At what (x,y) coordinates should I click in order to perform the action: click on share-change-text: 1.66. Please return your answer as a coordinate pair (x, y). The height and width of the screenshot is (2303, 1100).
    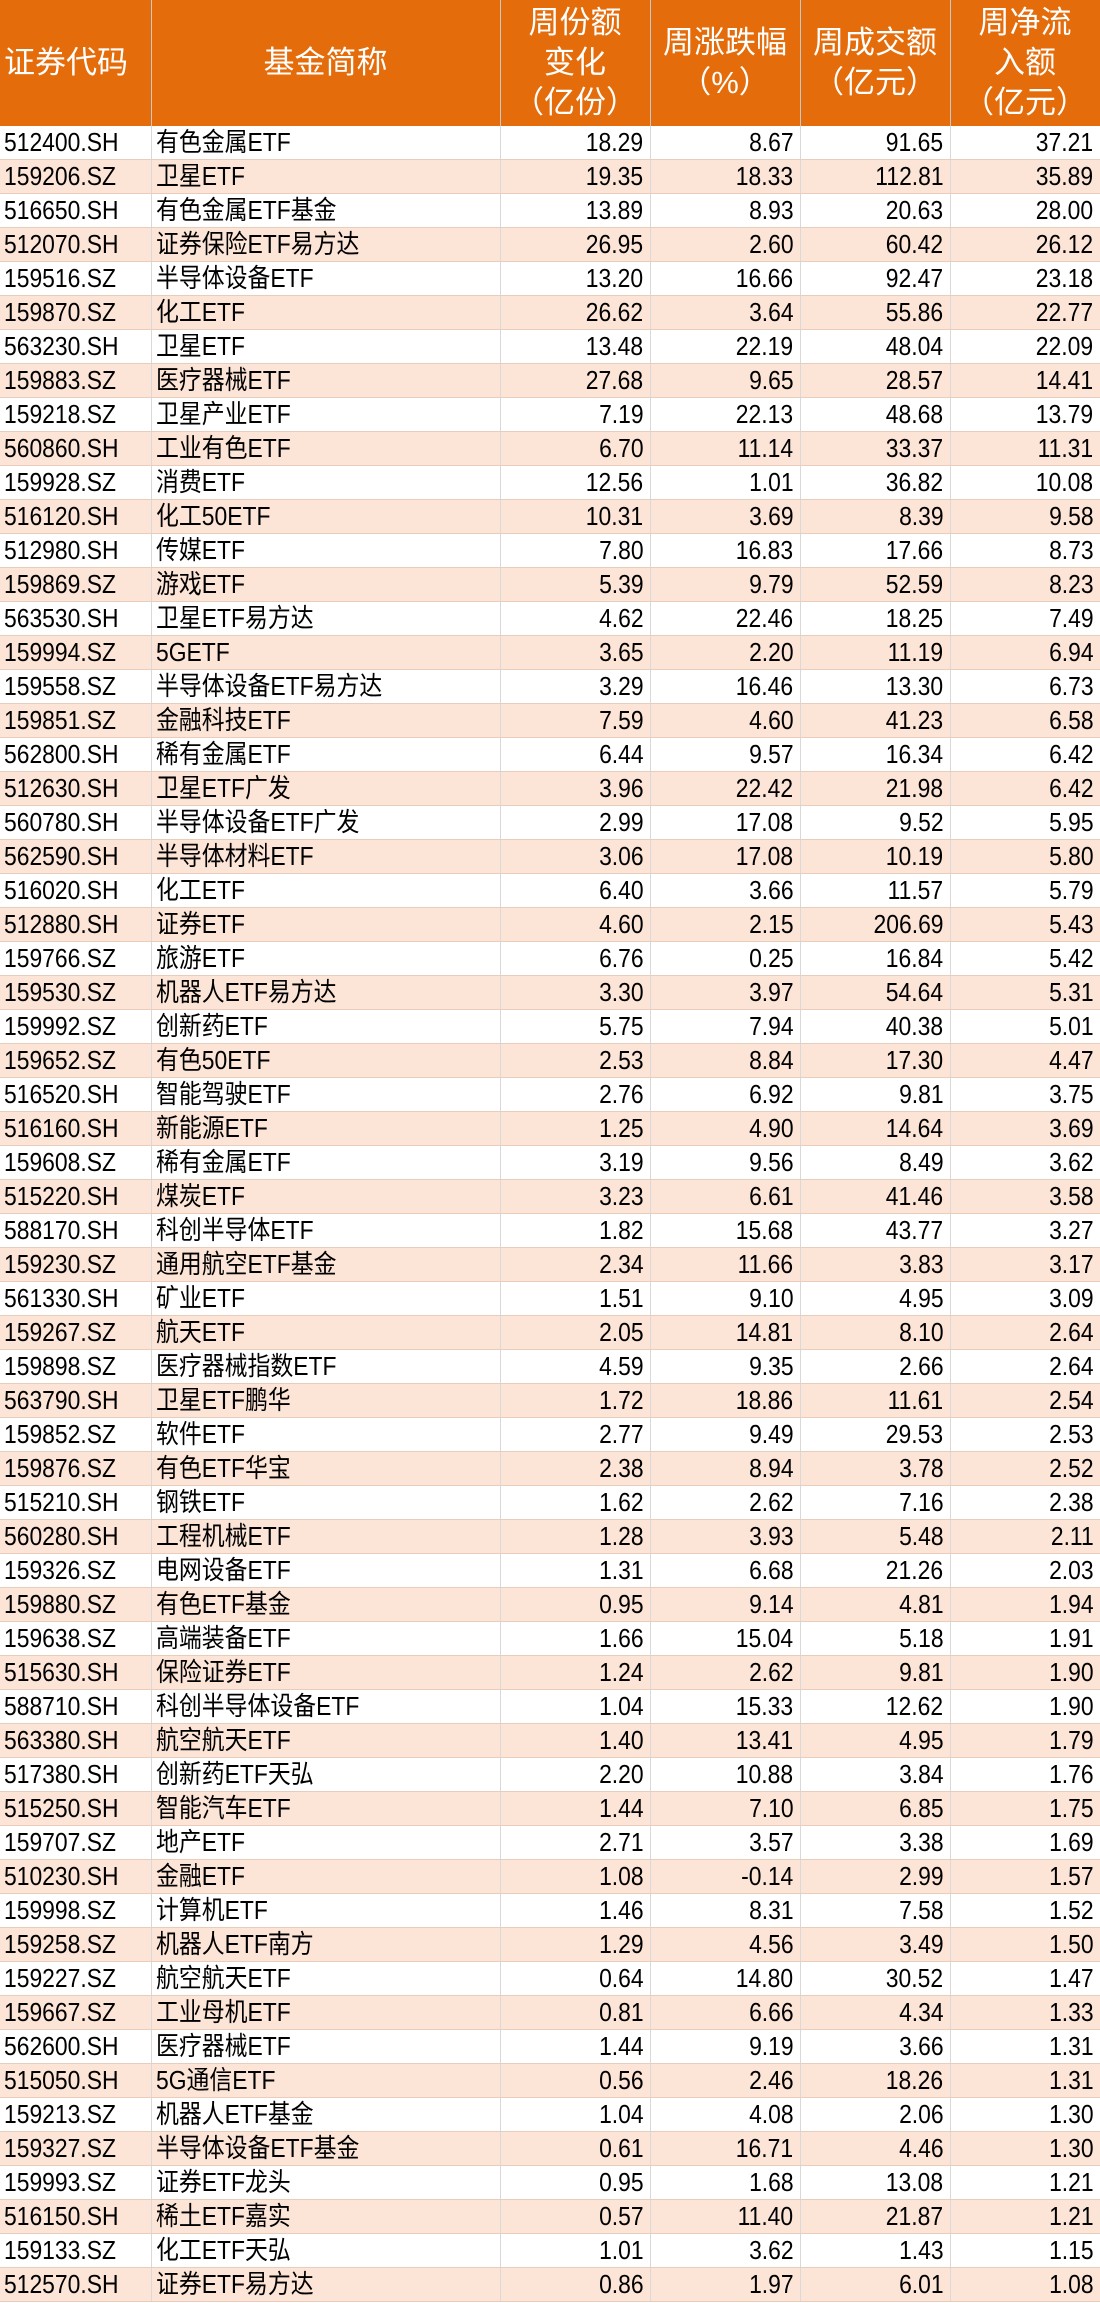
    Looking at the image, I should click on (621, 1638).